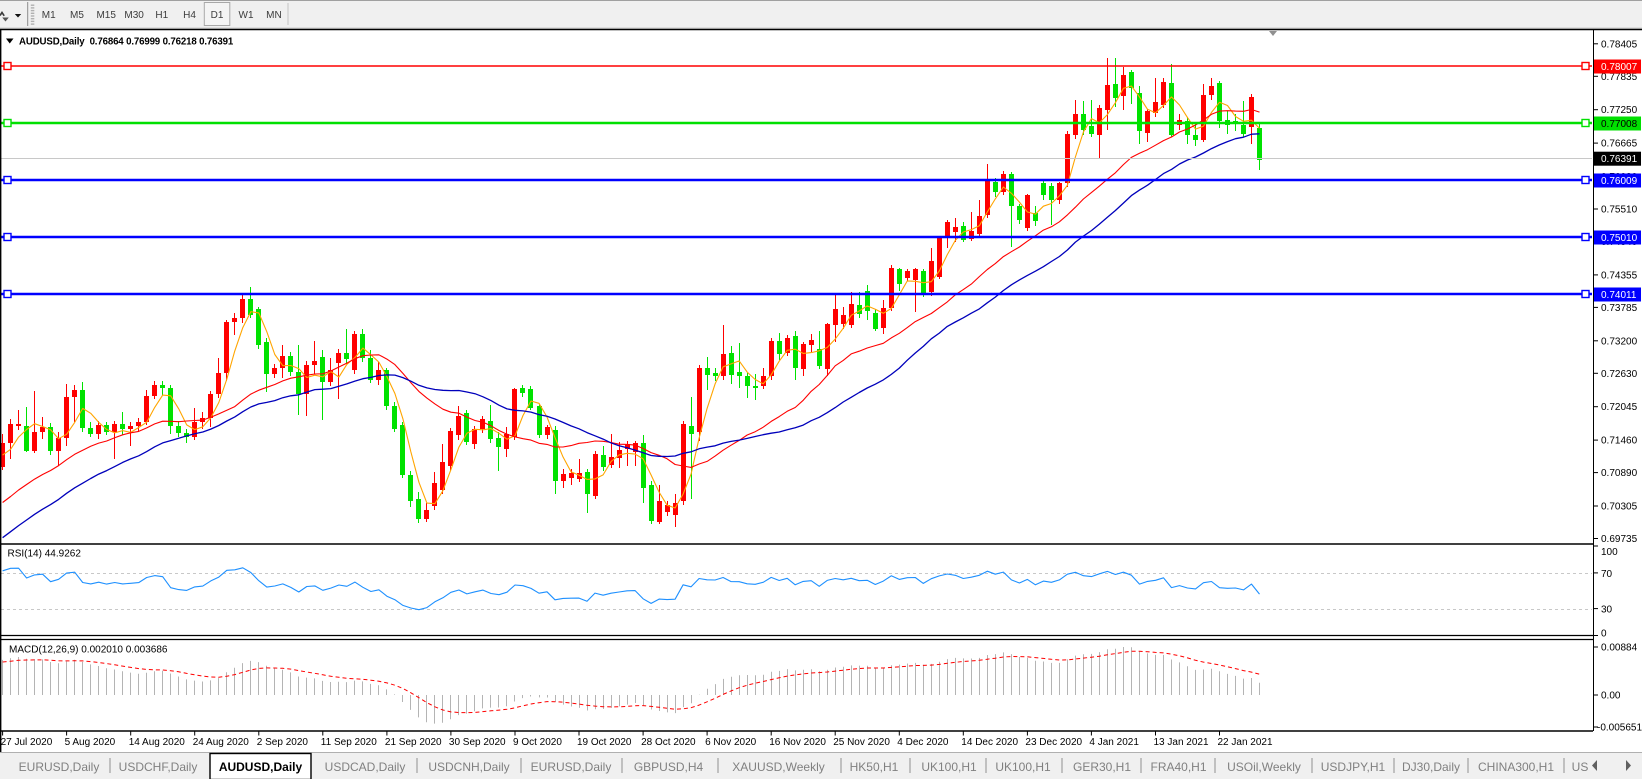  I want to click on svg-text: 100, so click(1609, 552).